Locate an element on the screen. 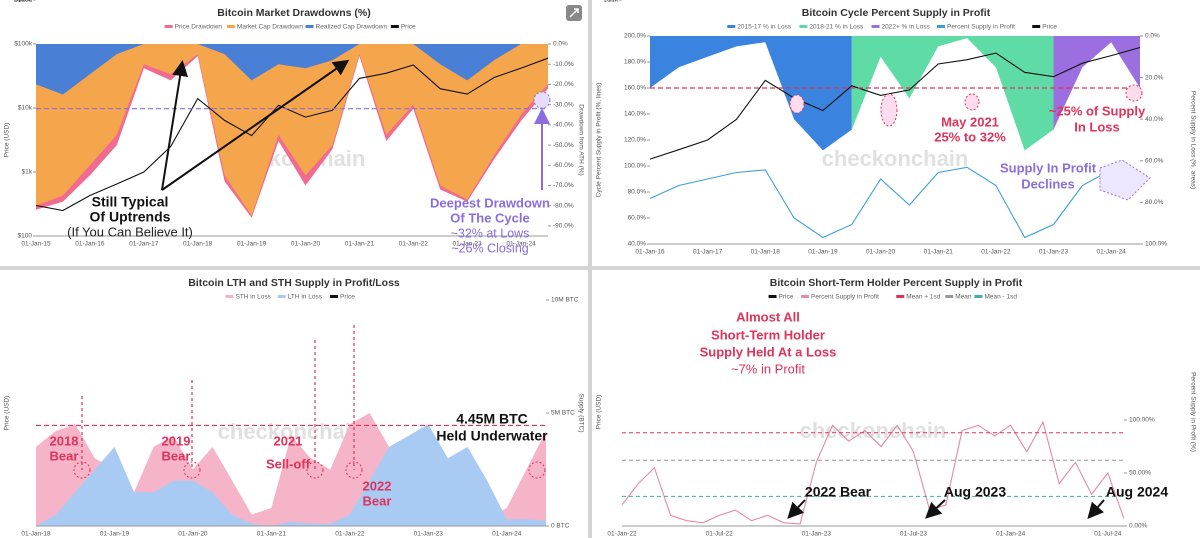 Image resolution: width=1200 pixels, height=538 pixels. x-tick-label: 01-Jul-23 is located at coordinates (913, 534).